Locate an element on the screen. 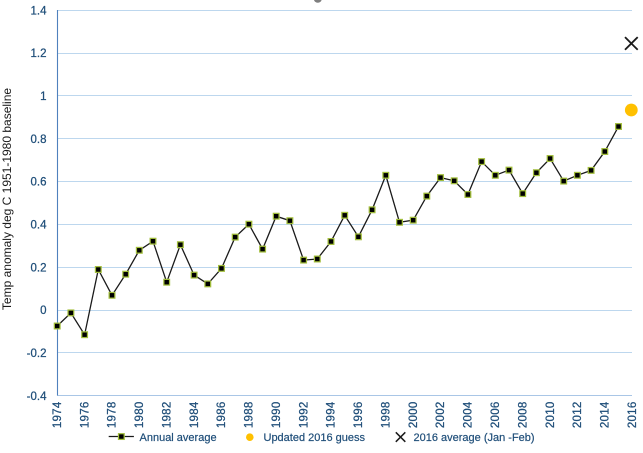 The width and height of the screenshot is (643, 453). svg-text: 1976 is located at coordinates (85, 415).